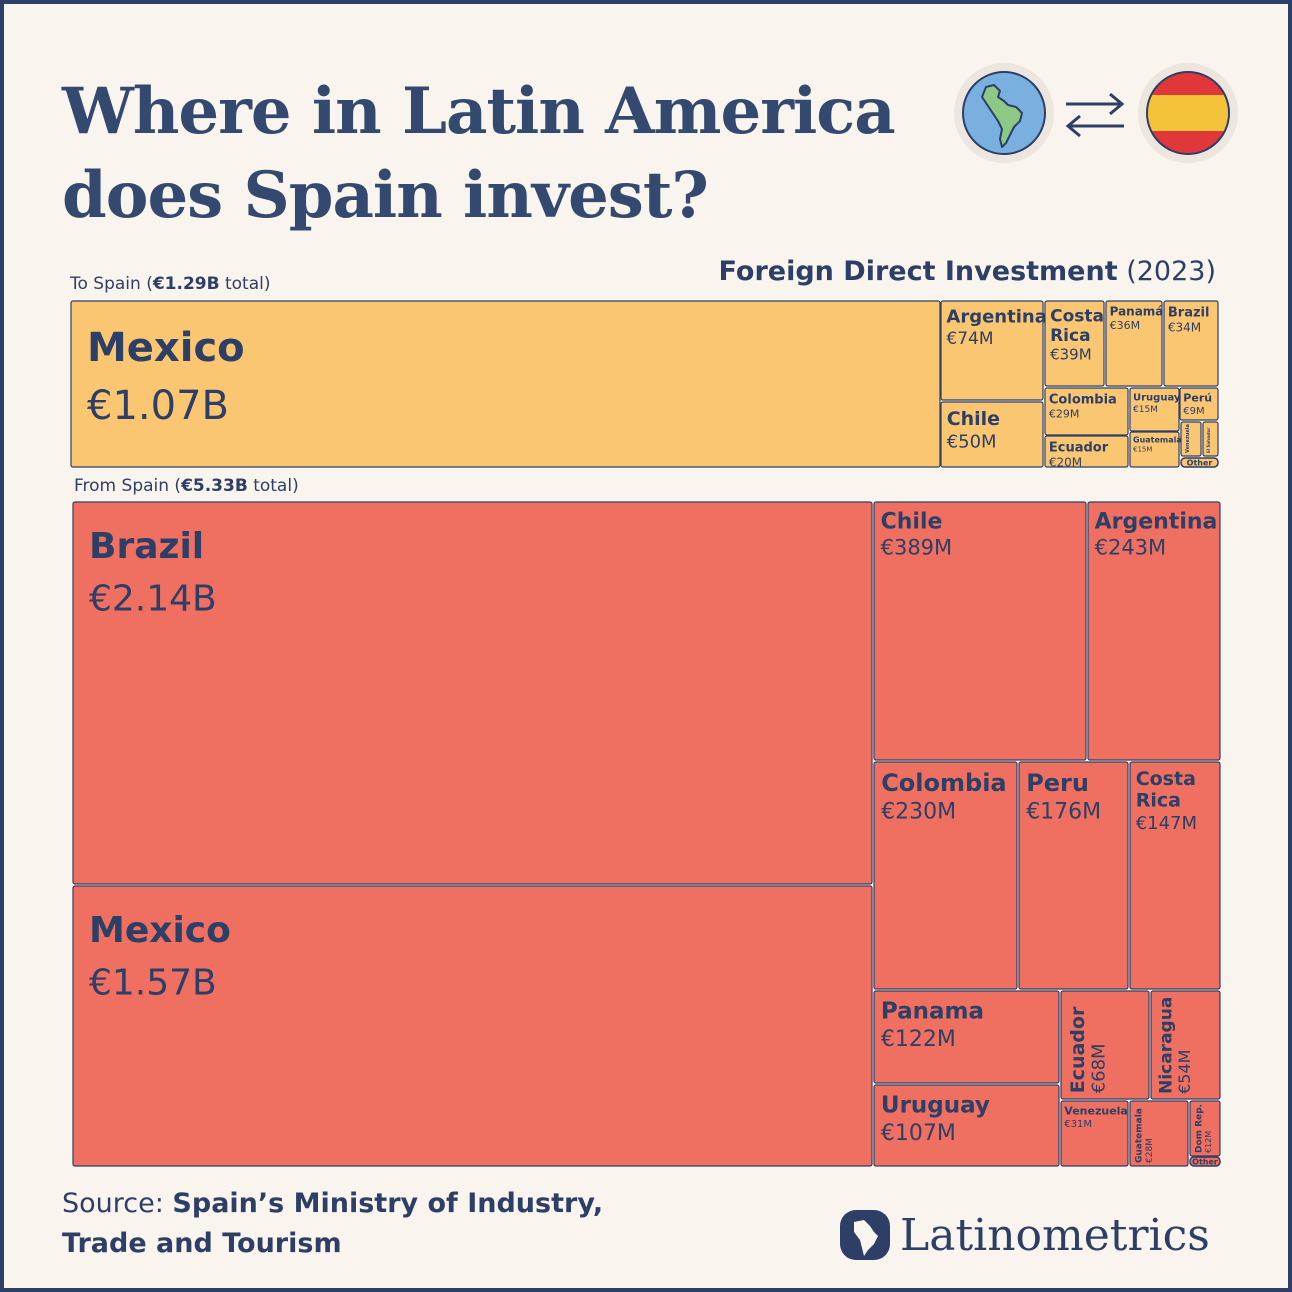 Image resolution: width=1292 pixels, height=1292 pixels. I want to click on from-spain-name-peru: Peru, so click(1057, 783).